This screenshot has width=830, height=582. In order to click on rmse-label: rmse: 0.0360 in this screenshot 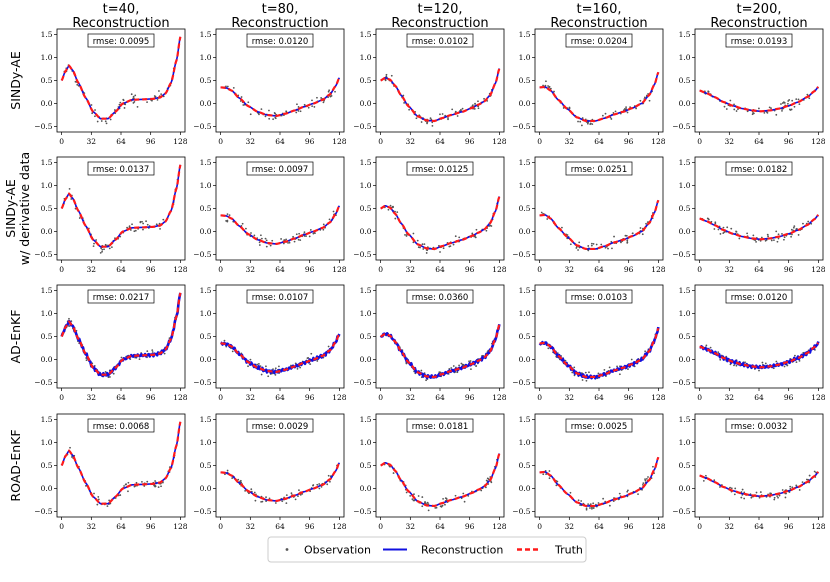, I will do `click(440, 298)`.